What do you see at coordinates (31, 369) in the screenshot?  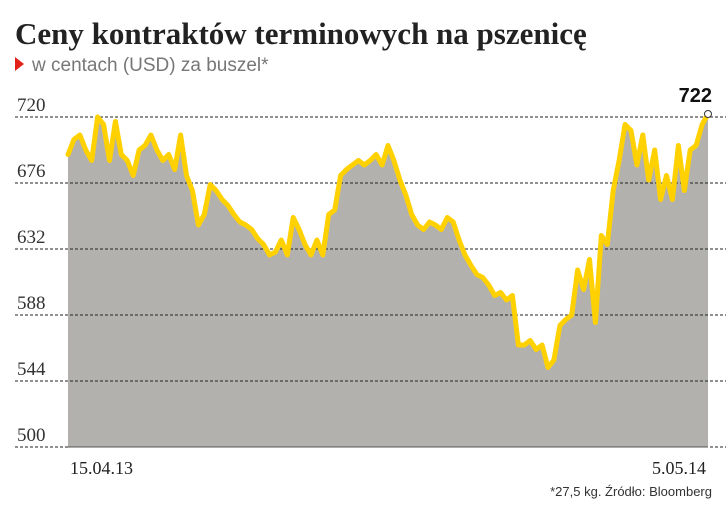 I see `y-tick-label: 544` at bounding box center [31, 369].